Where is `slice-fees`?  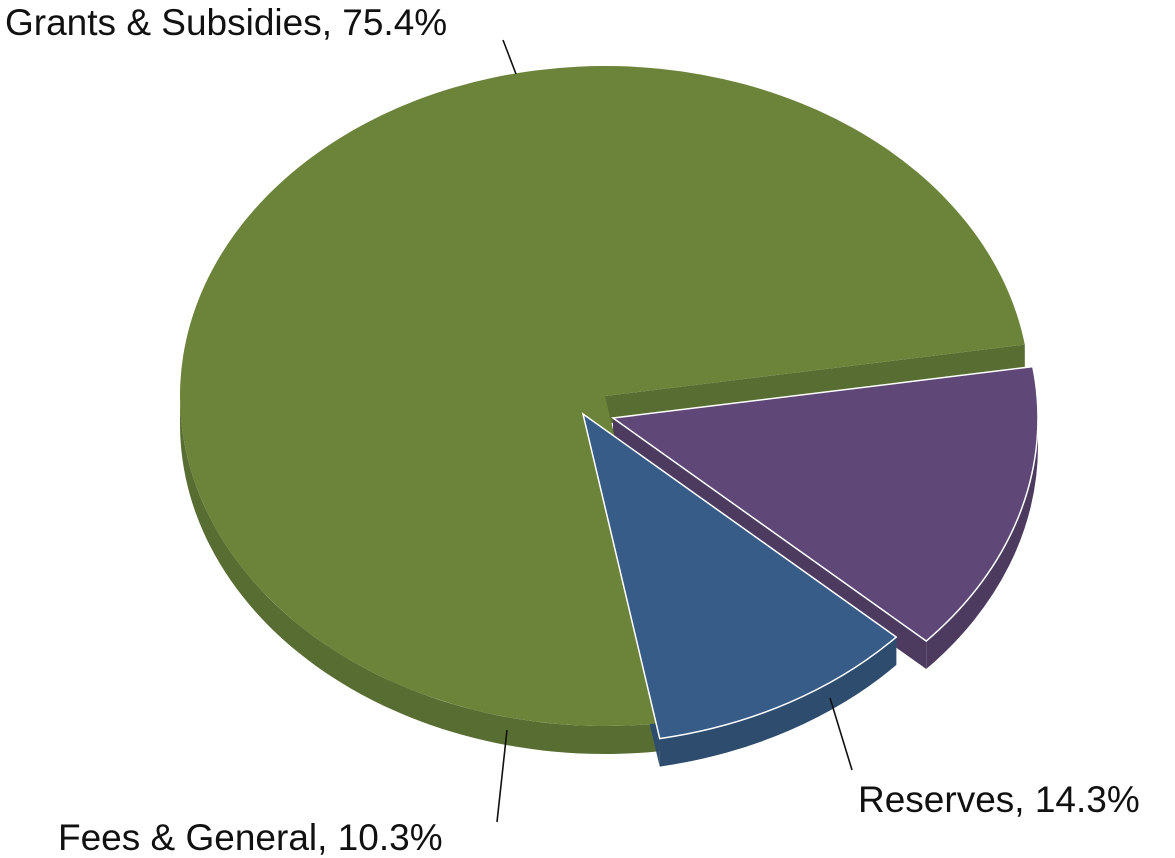 slice-fees is located at coordinates (739, 576).